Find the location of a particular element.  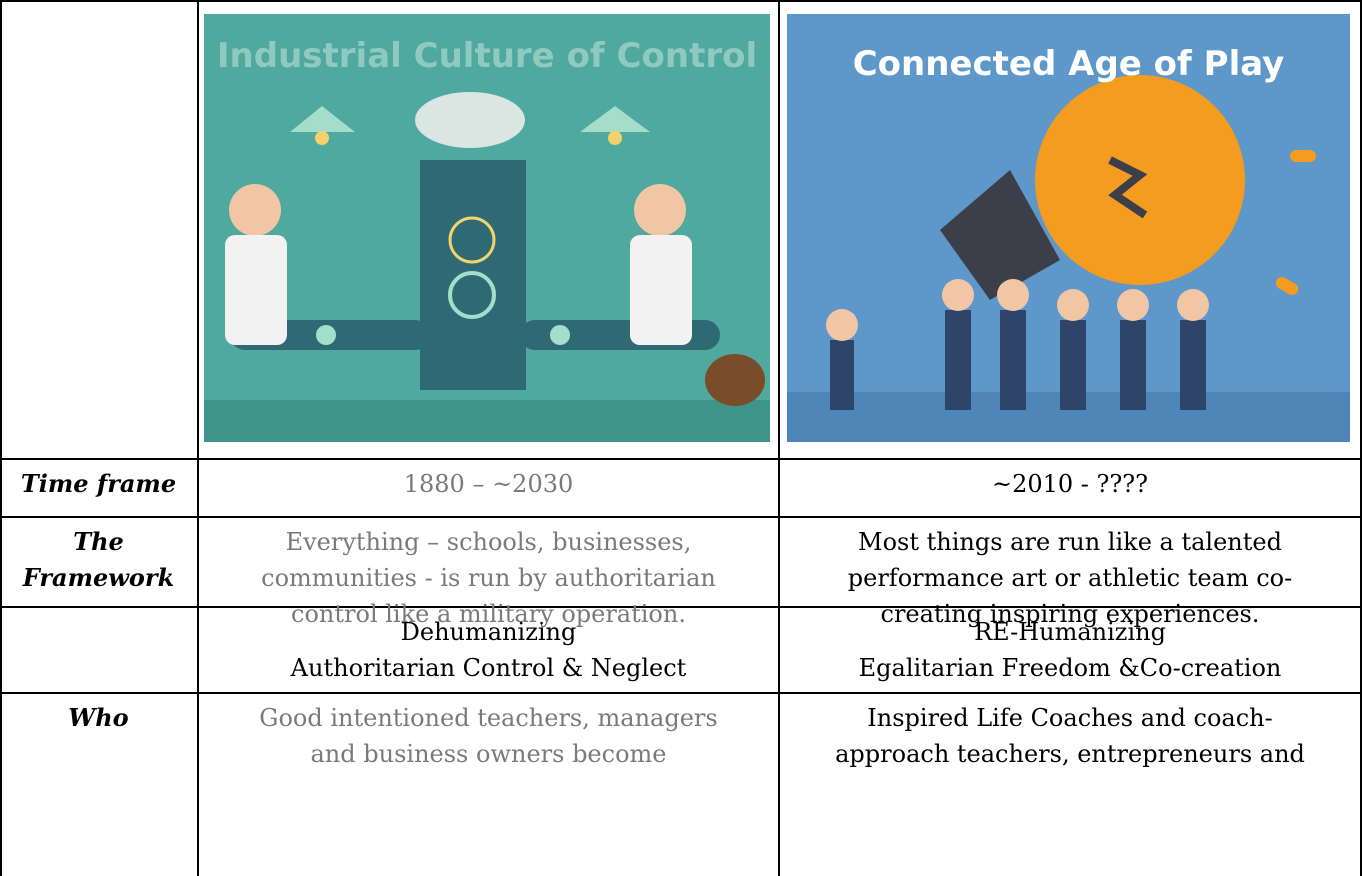

cell-line: communities - is run by authoritarian is located at coordinates (488, 578).